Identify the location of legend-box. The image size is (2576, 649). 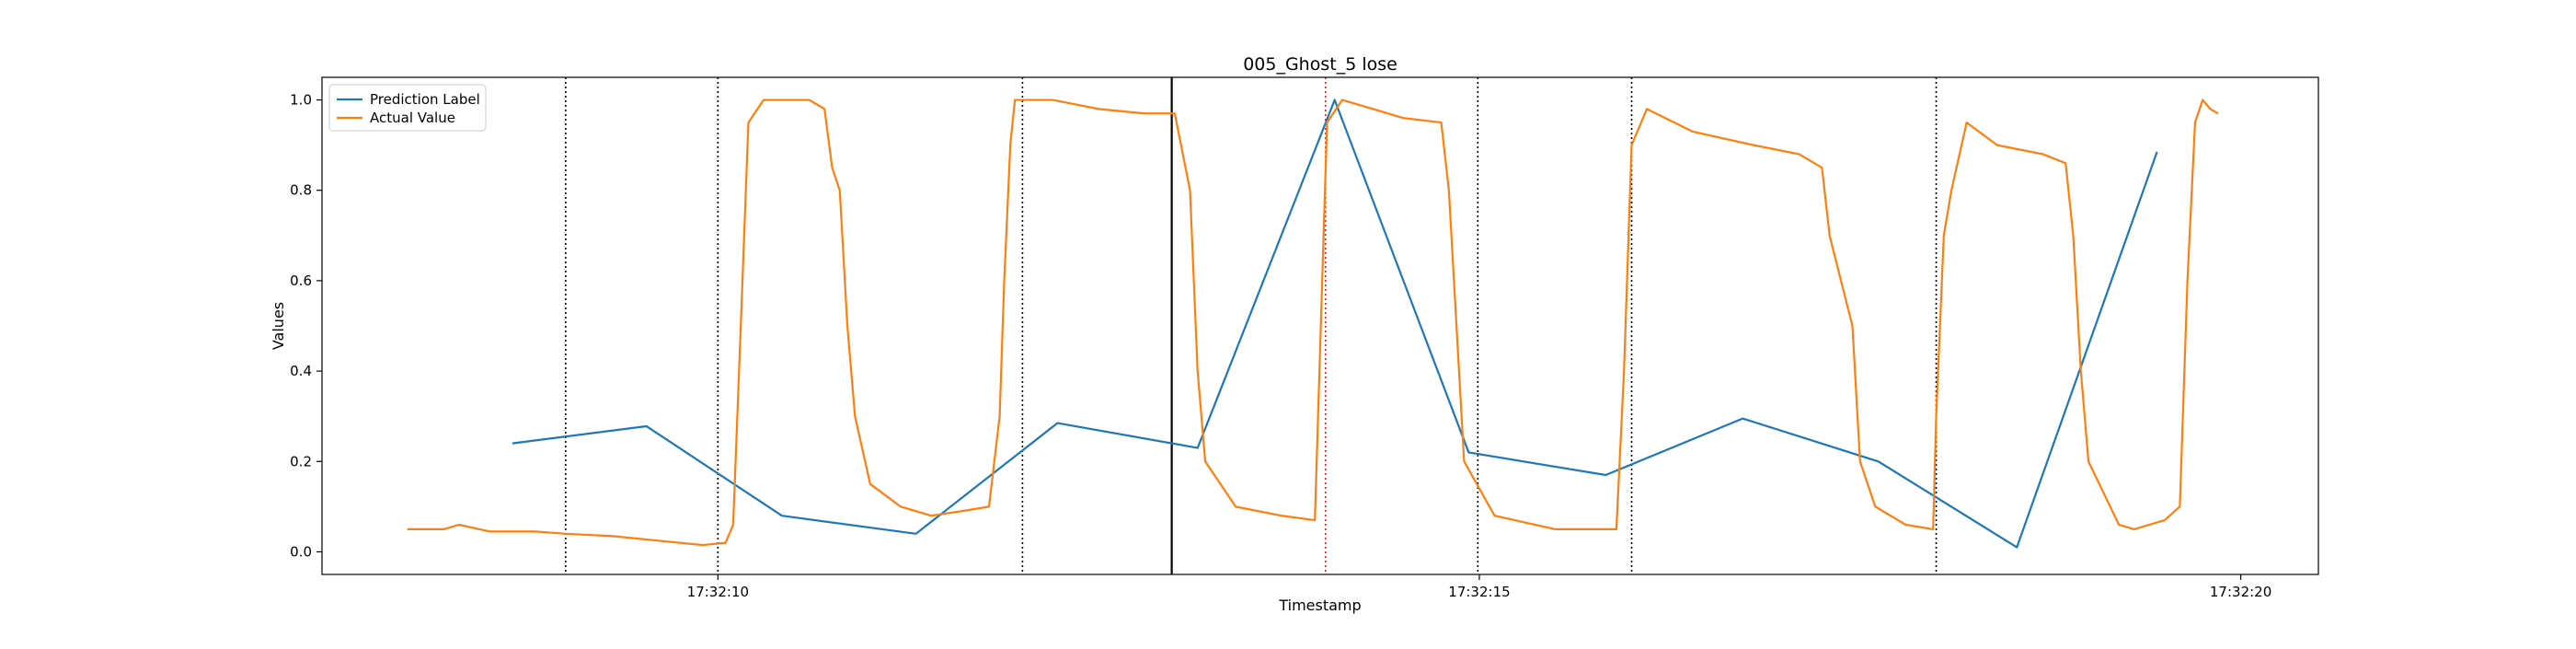
(407, 108).